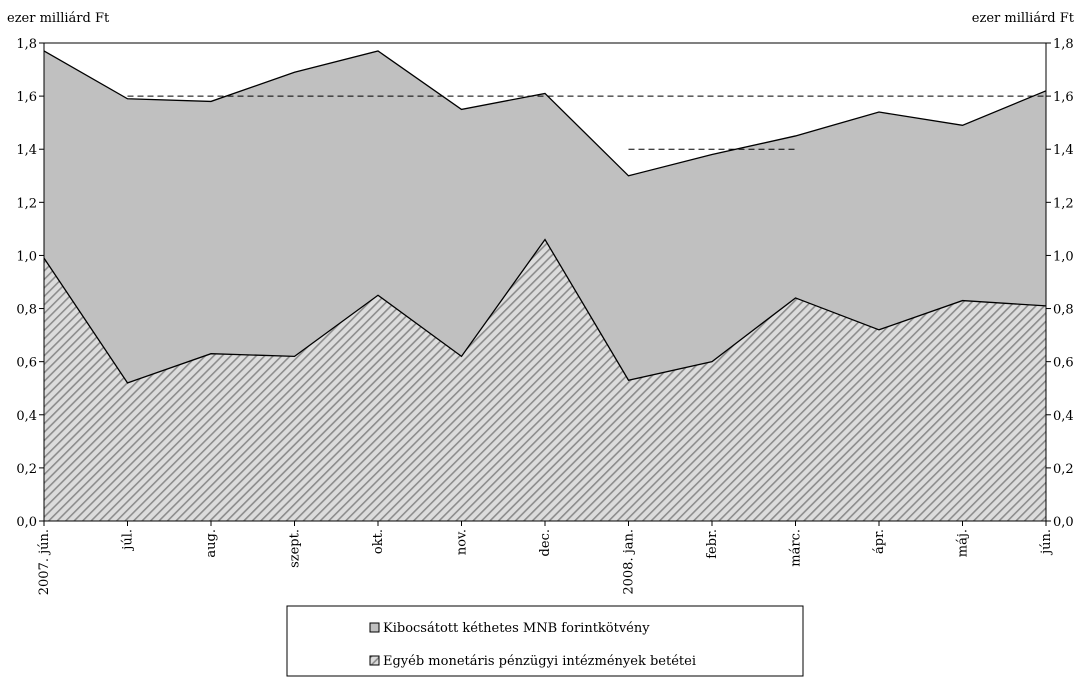 Image resolution: width=1081 pixels, height=684 pixels. Describe the element at coordinates (44, 562) in the screenshot. I see `x-tick-label: 2007. jún.` at that location.